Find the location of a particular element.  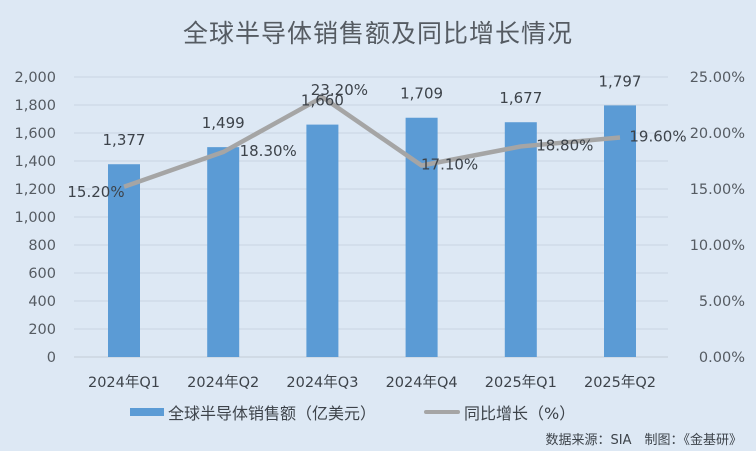

bar-swatch-icon is located at coordinates (147, 412).